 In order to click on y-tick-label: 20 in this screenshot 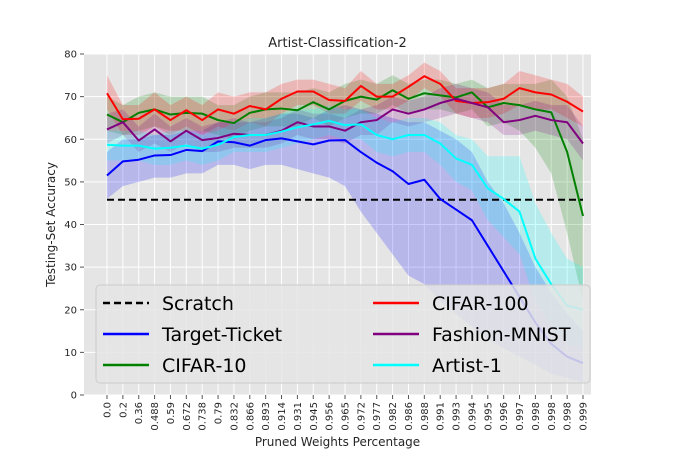, I will do `click(70, 310)`.